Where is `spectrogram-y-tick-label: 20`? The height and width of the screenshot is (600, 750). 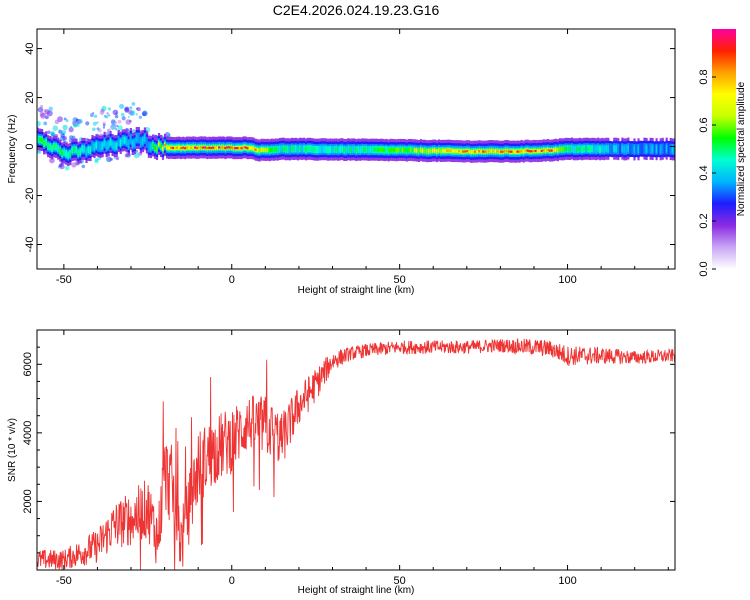 spectrogram-y-tick-label: 20 is located at coordinates (30, 97).